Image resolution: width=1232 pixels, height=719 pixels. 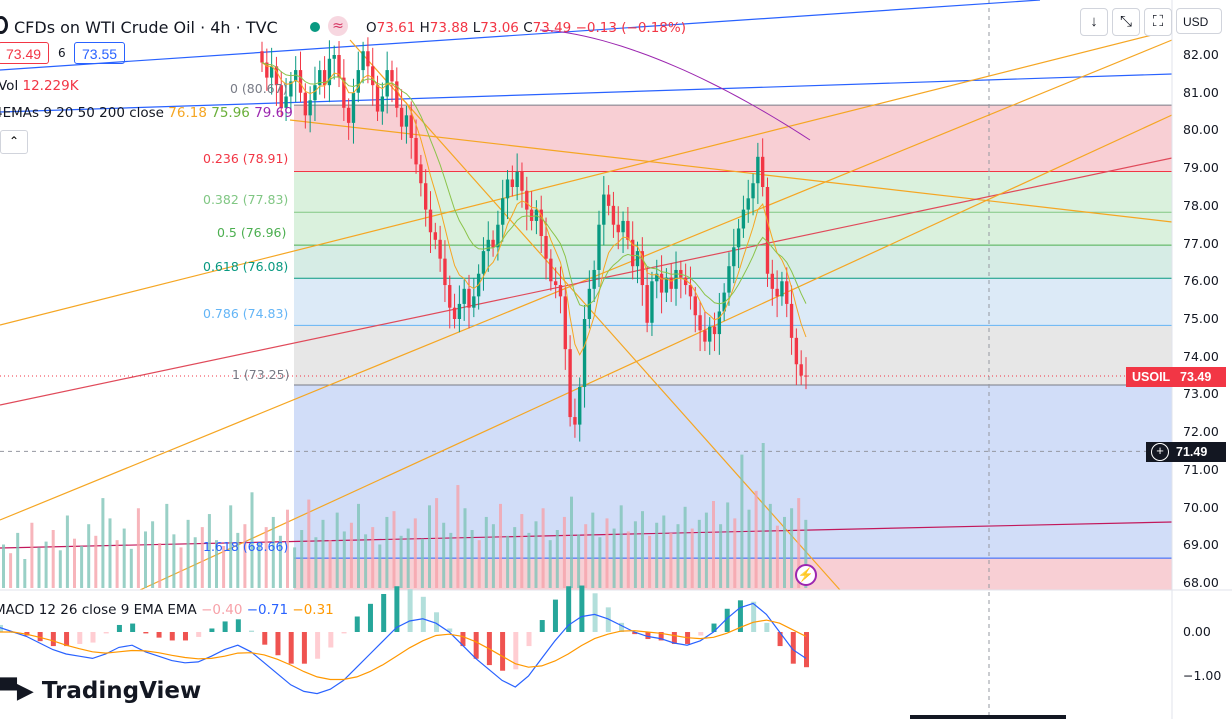 I want to click on spread-value: 6, so click(x=62, y=53).